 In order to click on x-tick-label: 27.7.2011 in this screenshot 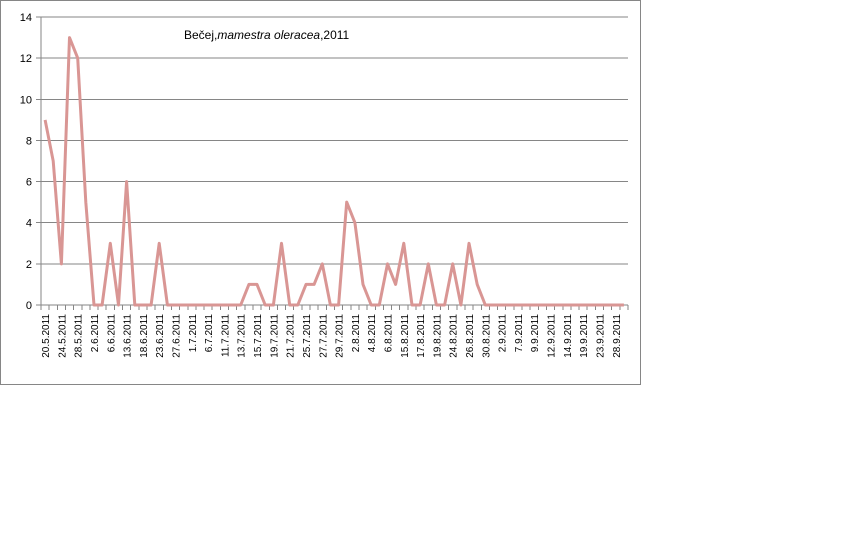, I will do `click(323, 336)`.